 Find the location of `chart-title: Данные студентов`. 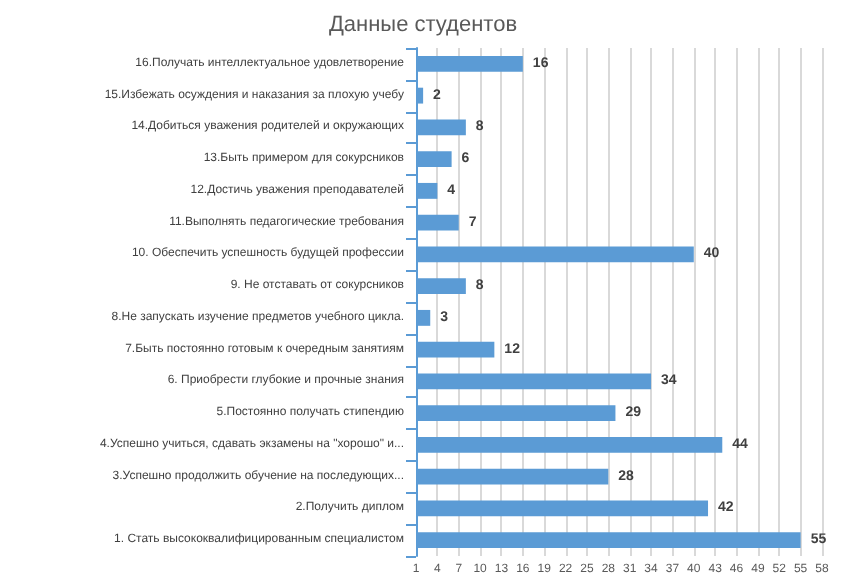

chart-title: Данные студентов is located at coordinates (423, 25).